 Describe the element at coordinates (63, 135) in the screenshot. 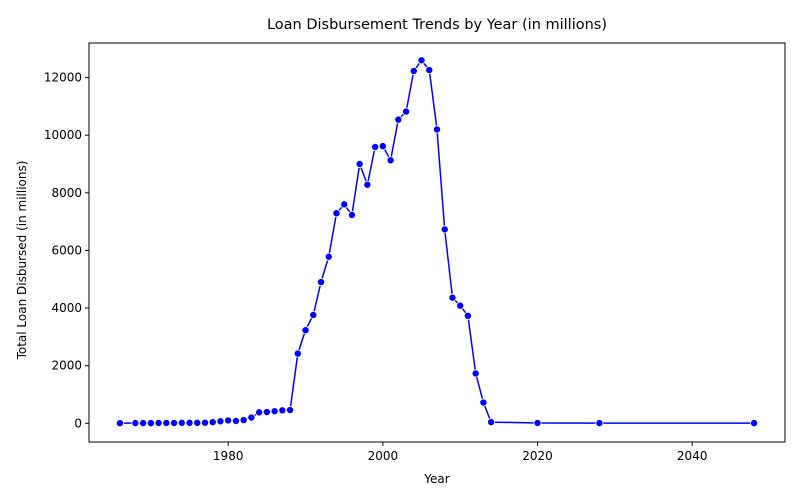

I see `y-tick-label: 10000` at that location.